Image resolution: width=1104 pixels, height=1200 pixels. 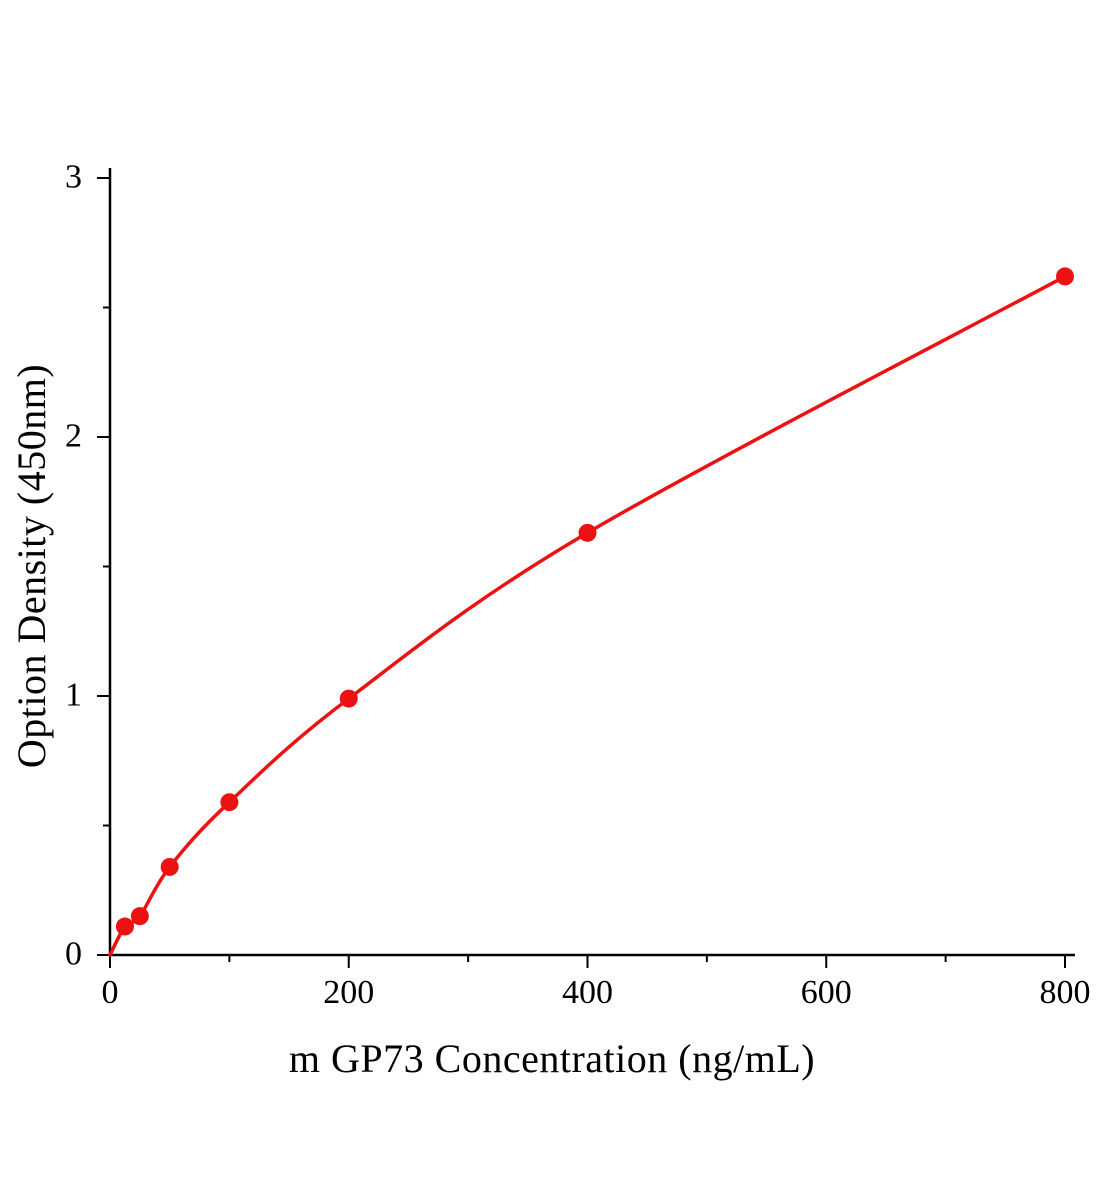 What do you see at coordinates (73, 435) in the screenshot?
I see `y-tick-label: 2` at bounding box center [73, 435].